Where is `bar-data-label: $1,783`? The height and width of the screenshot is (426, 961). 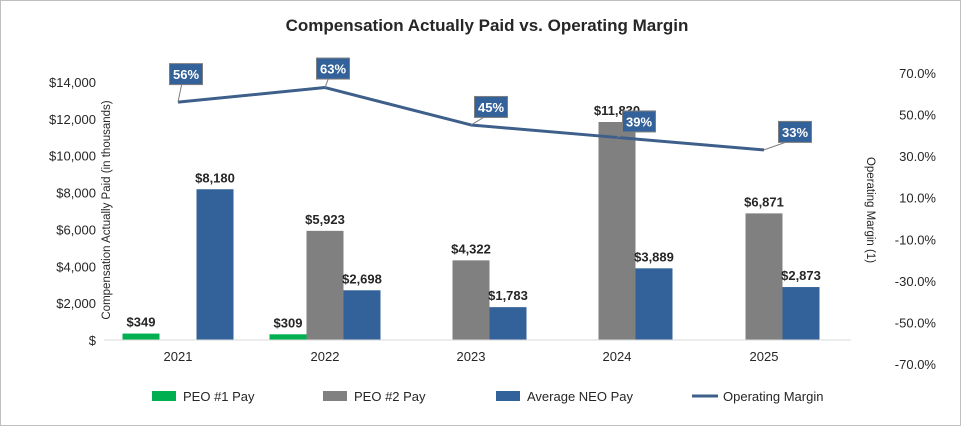
bar-data-label: $1,783 is located at coordinates (508, 295).